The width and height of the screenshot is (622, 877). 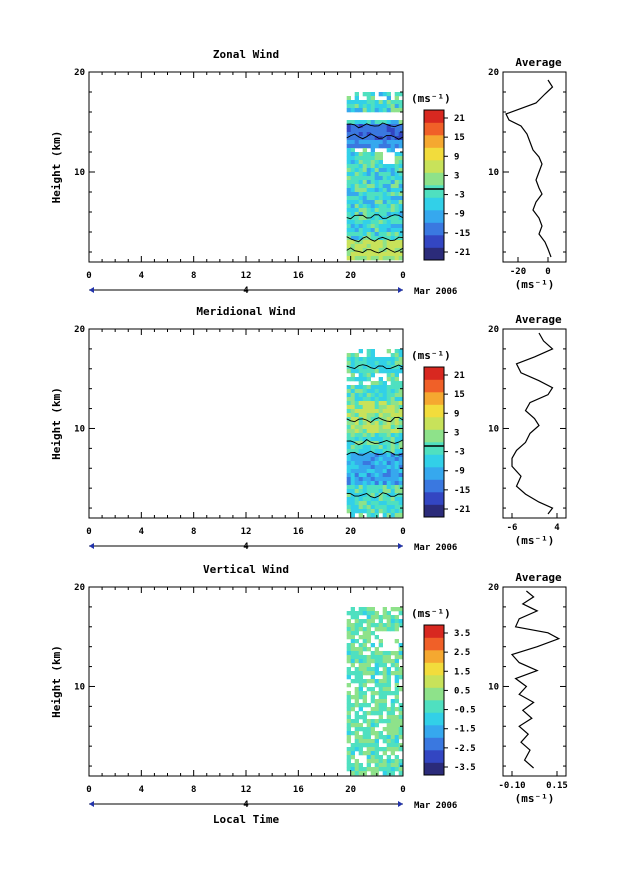 I want to click on colorbar-unit: (ms⁻¹), so click(x=431, y=98).